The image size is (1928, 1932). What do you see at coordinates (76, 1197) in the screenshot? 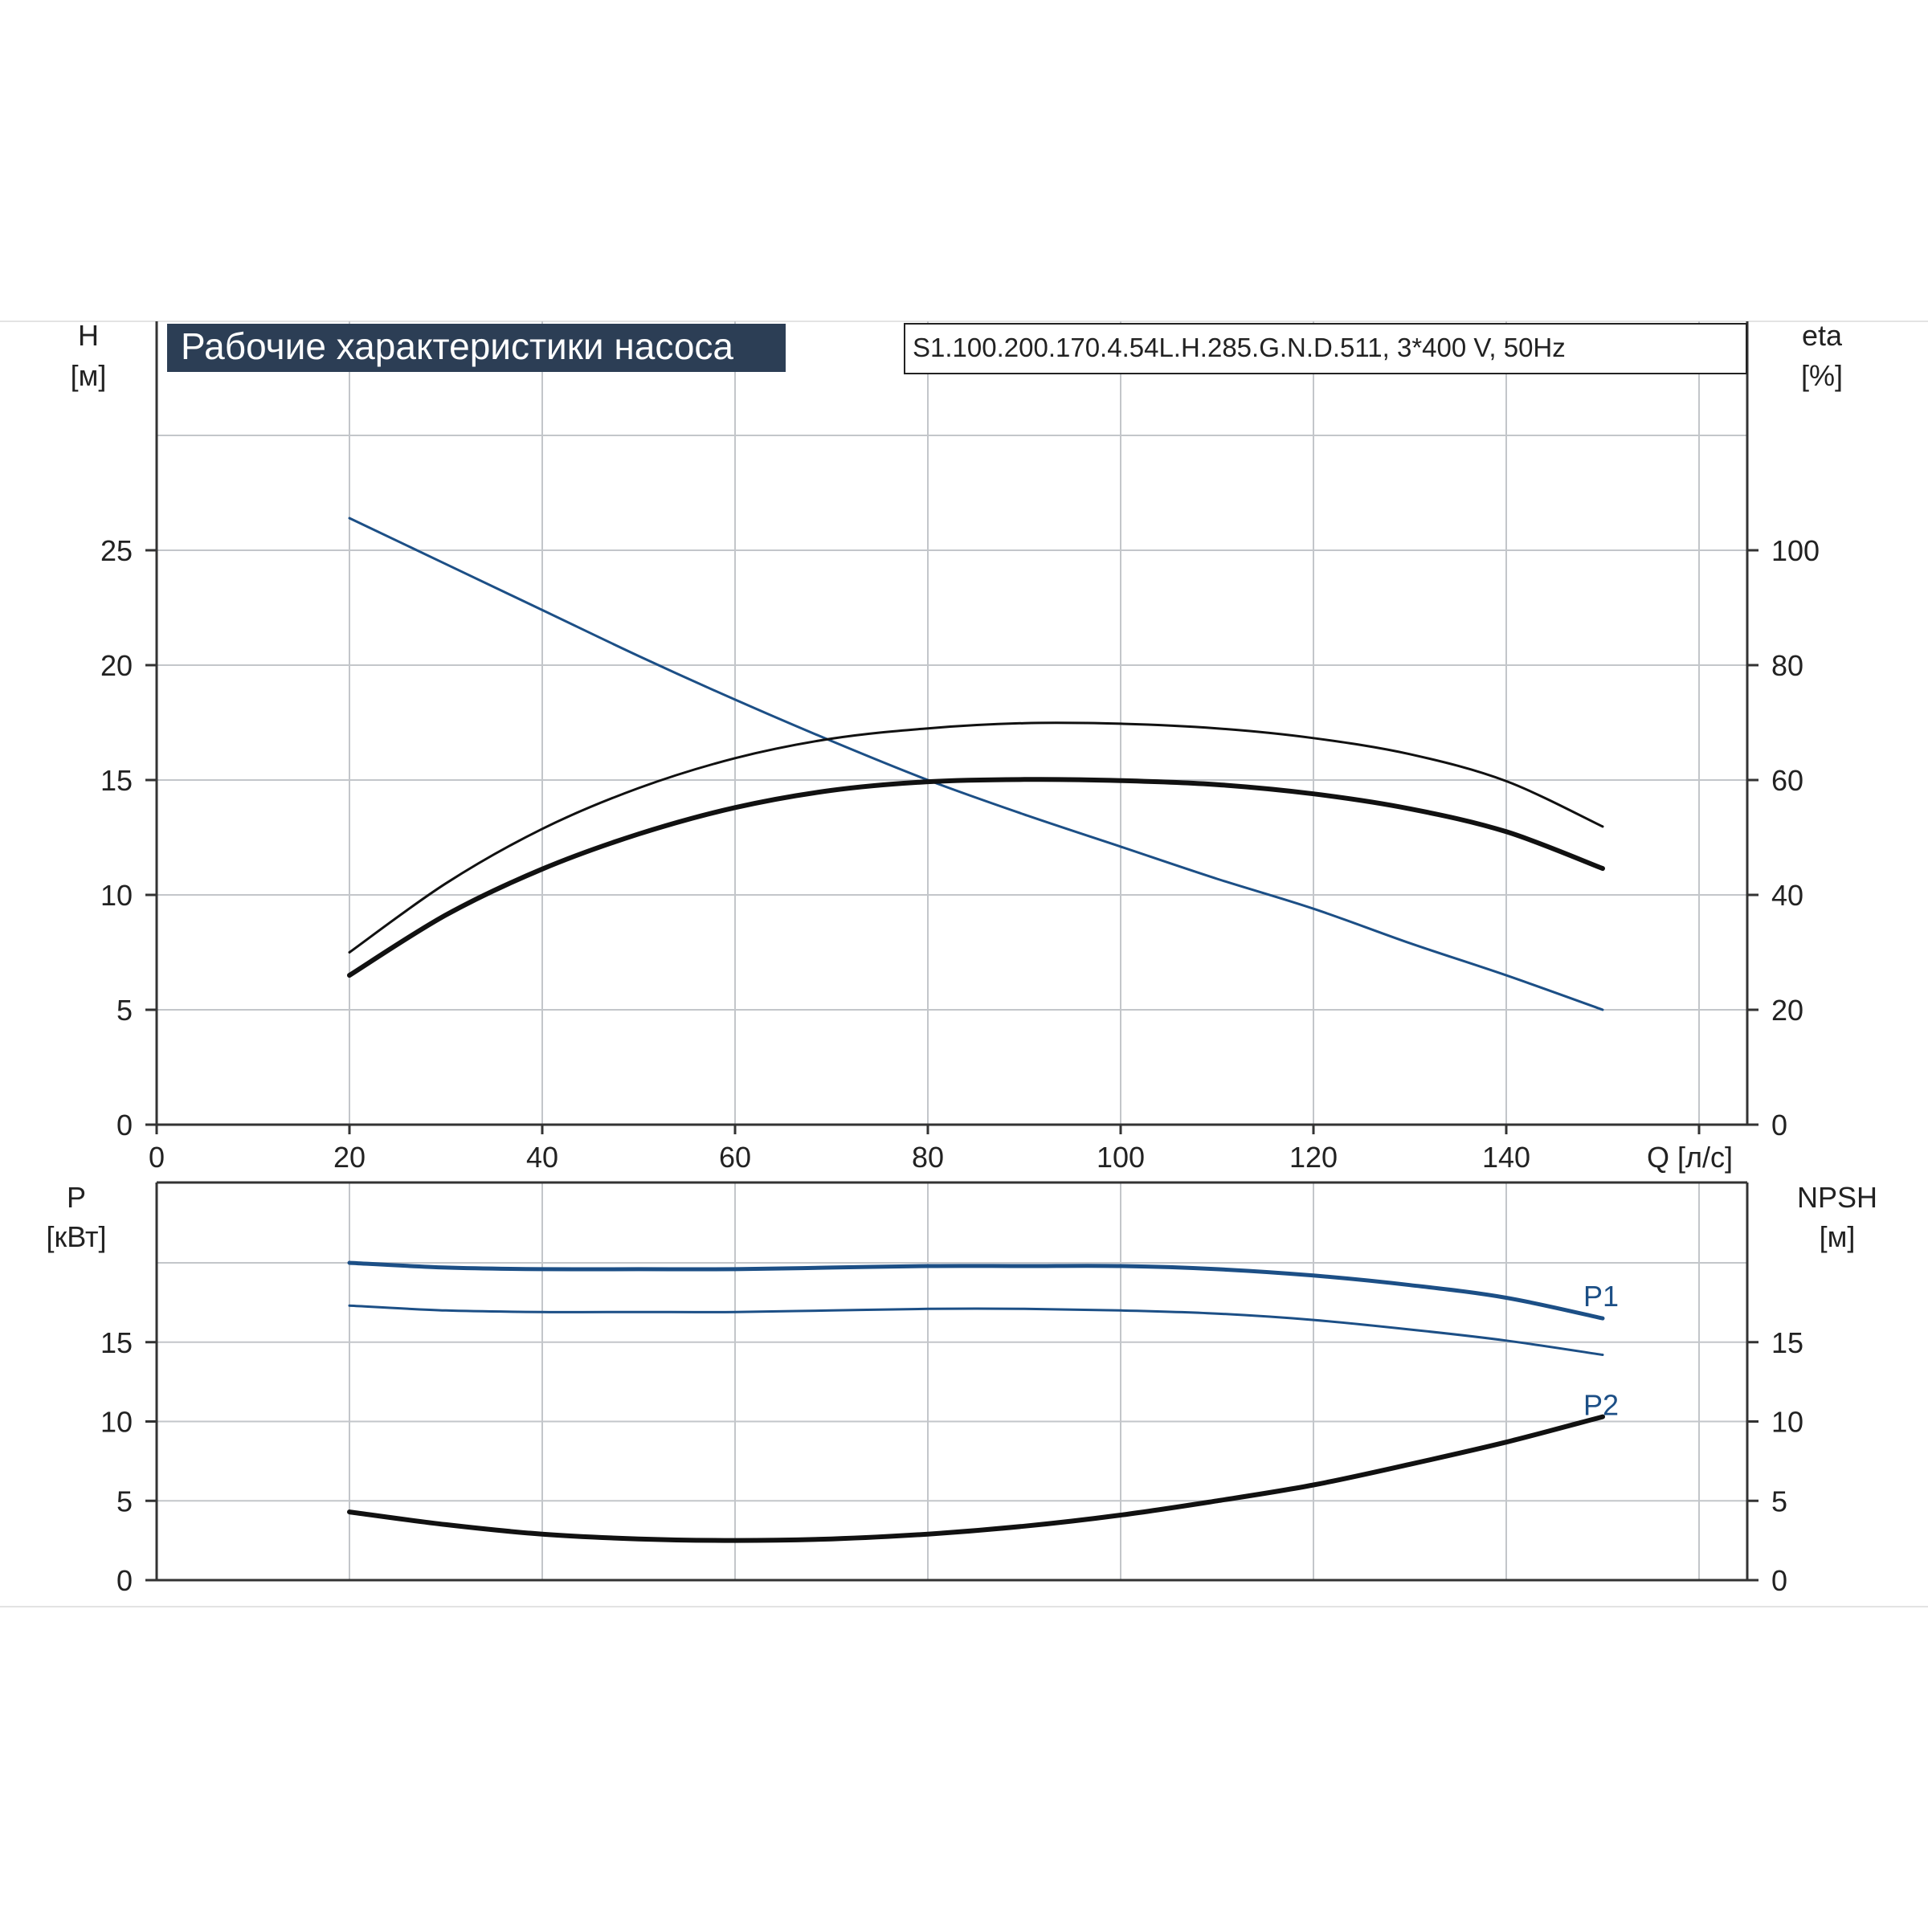
I see `left-axis-title: P` at bounding box center [76, 1197].